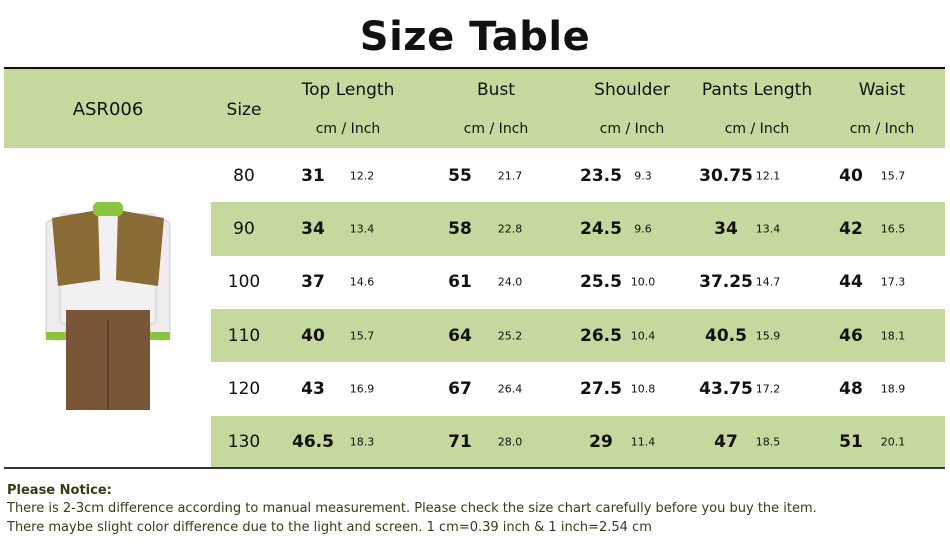 The width and height of the screenshot is (950, 550). What do you see at coordinates (474, 108) in the screenshot?
I see `table-header` at bounding box center [474, 108].